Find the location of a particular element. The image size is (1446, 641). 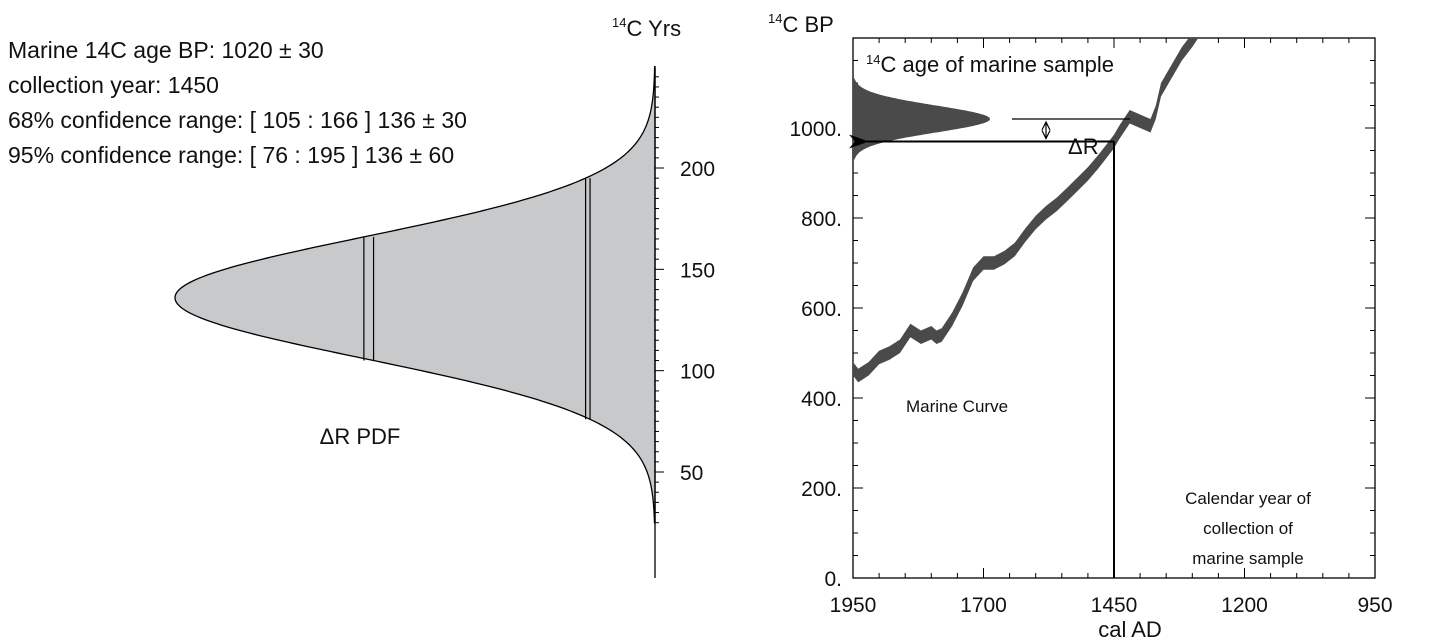

right-y-tick-label: 400. is located at coordinates (821, 399).